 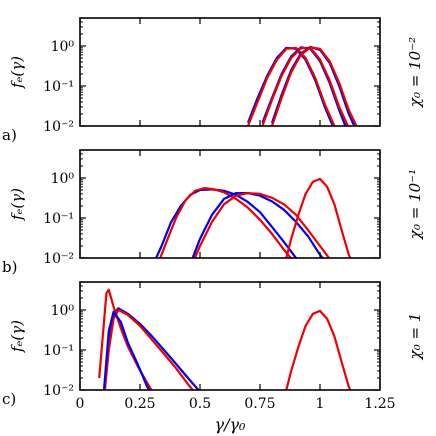 What do you see at coordinates (80, 404) in the screenshot?
I see `x-tick-label: 0` at bounding box center [80, 404].